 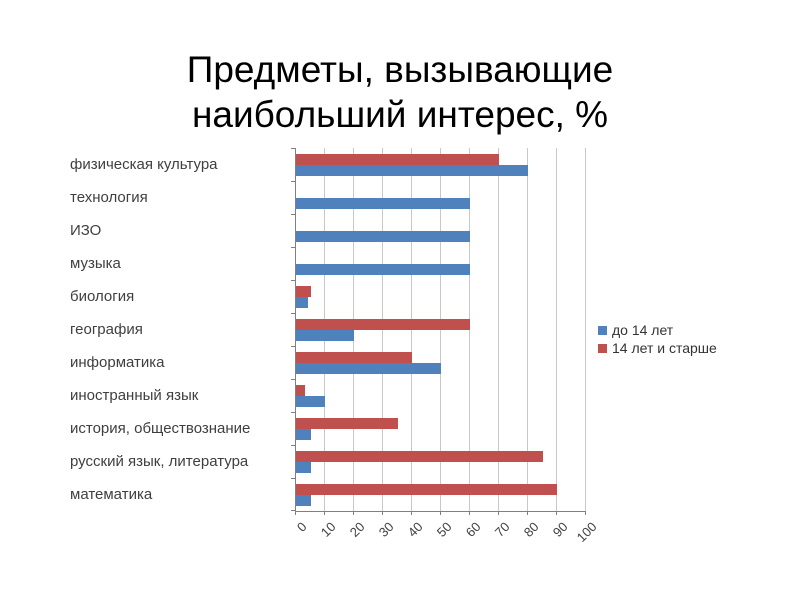 I want to click on category-label: информатика, so click(x=117, y=362).